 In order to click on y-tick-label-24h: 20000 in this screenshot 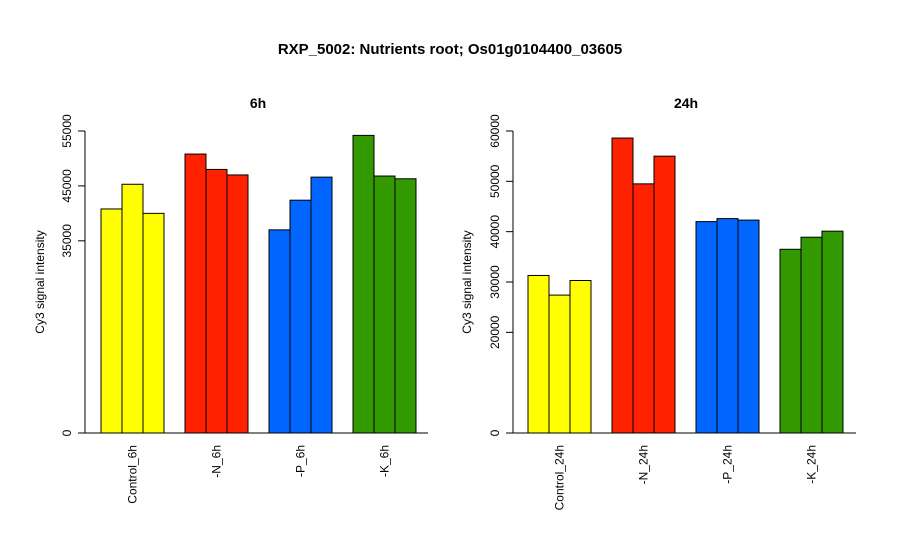, I will do `click(495, 332)`.